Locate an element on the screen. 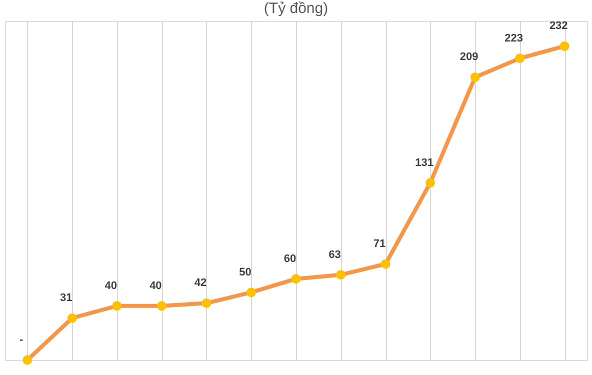 Image resolution: width=592 pixels, height=375 pixels. data-label: 42 is located at coordinates (200, 283).